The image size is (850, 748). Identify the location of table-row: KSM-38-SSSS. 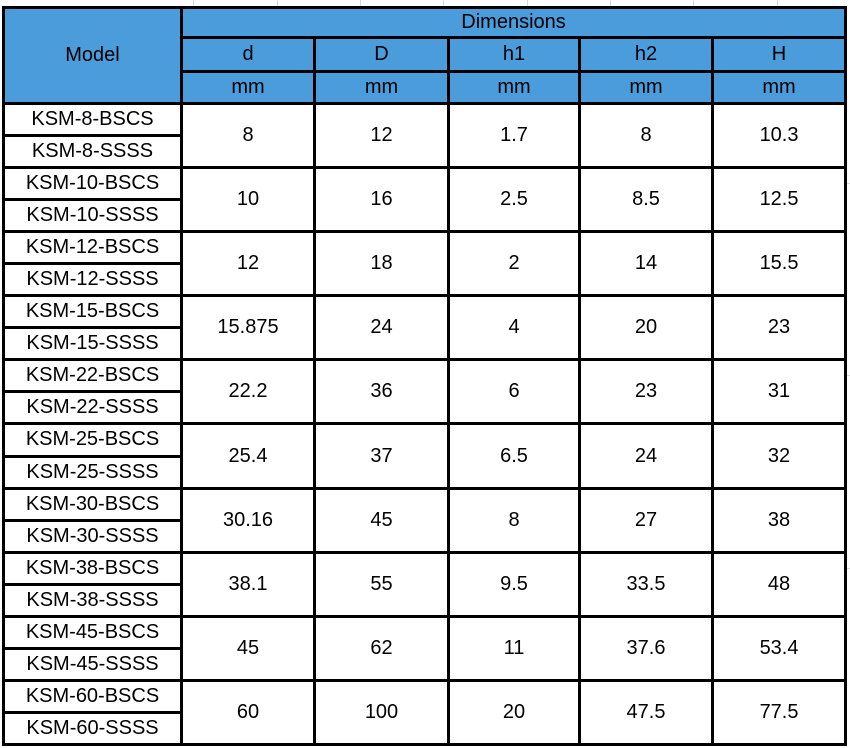
(424, 600).